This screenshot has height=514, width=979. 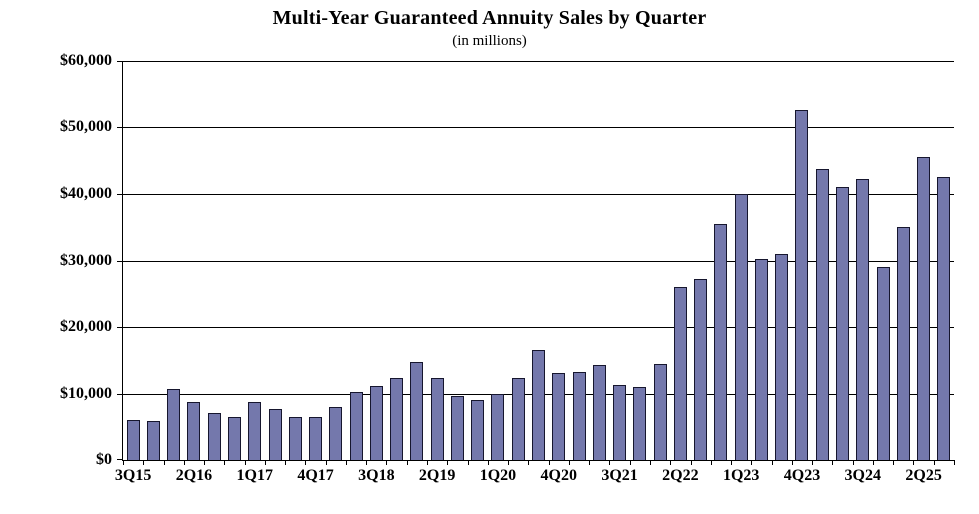 What do you see at coordinates (86, 193) in the screenshot?
I see `y-axis-label: $40,000` at bounding box center [86, 193].